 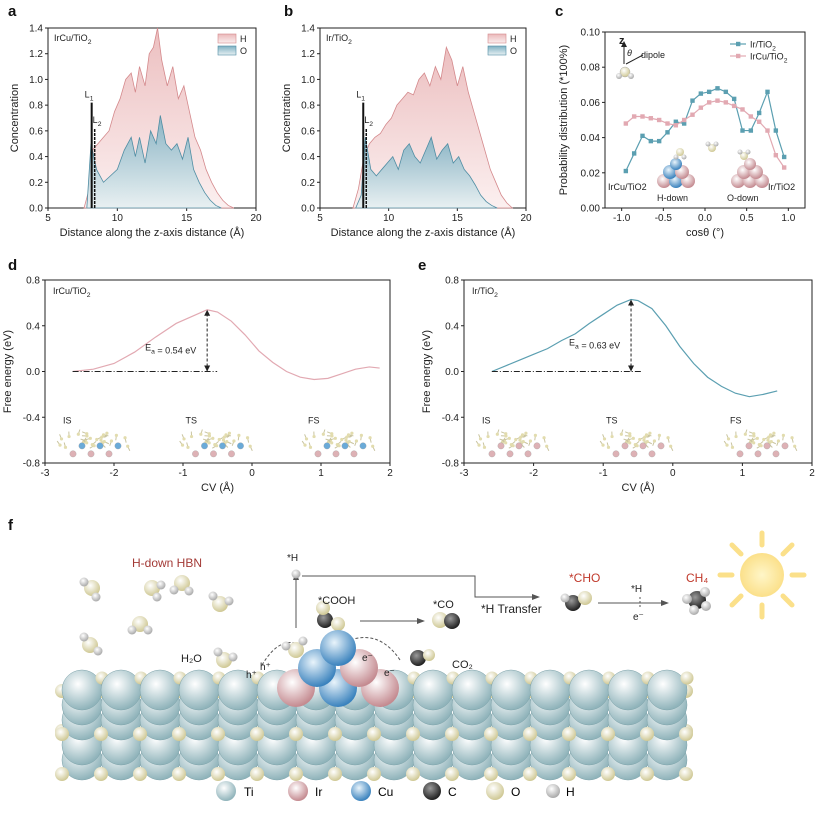 I want to click on e-snapshot-ts, so click(x=636, y=443).